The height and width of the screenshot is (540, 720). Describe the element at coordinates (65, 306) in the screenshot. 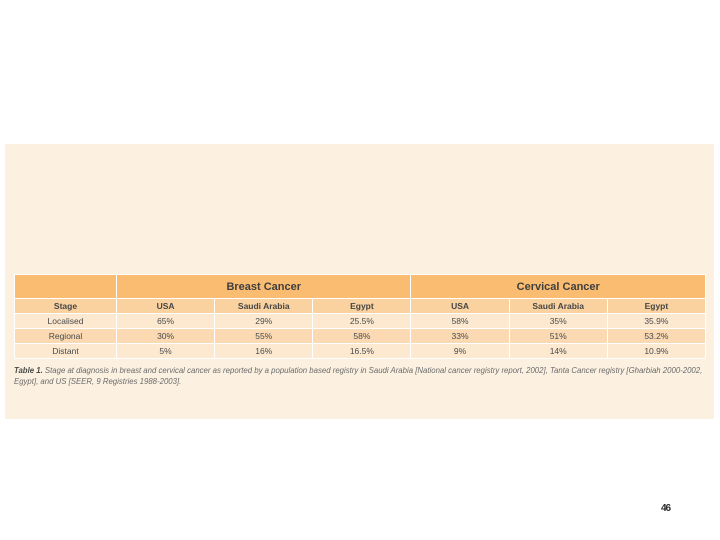

I see `column-header-stage: Stage` at that location.